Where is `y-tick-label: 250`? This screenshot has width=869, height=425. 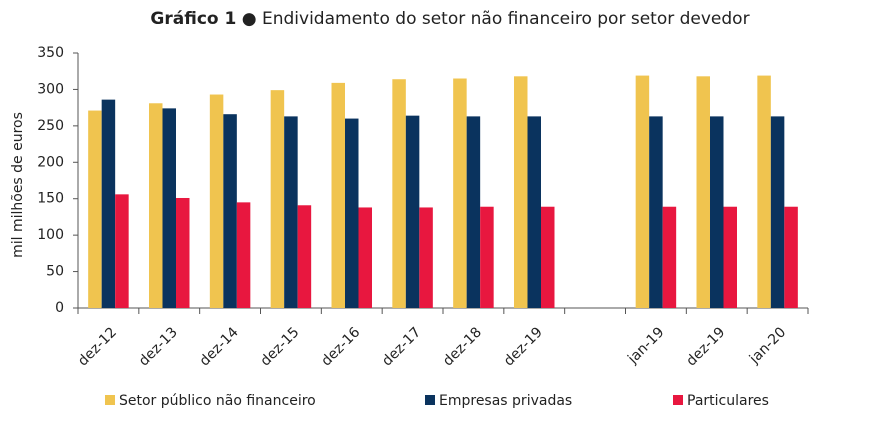 y-tick-label: 250 is located at coordinates (50, 126).